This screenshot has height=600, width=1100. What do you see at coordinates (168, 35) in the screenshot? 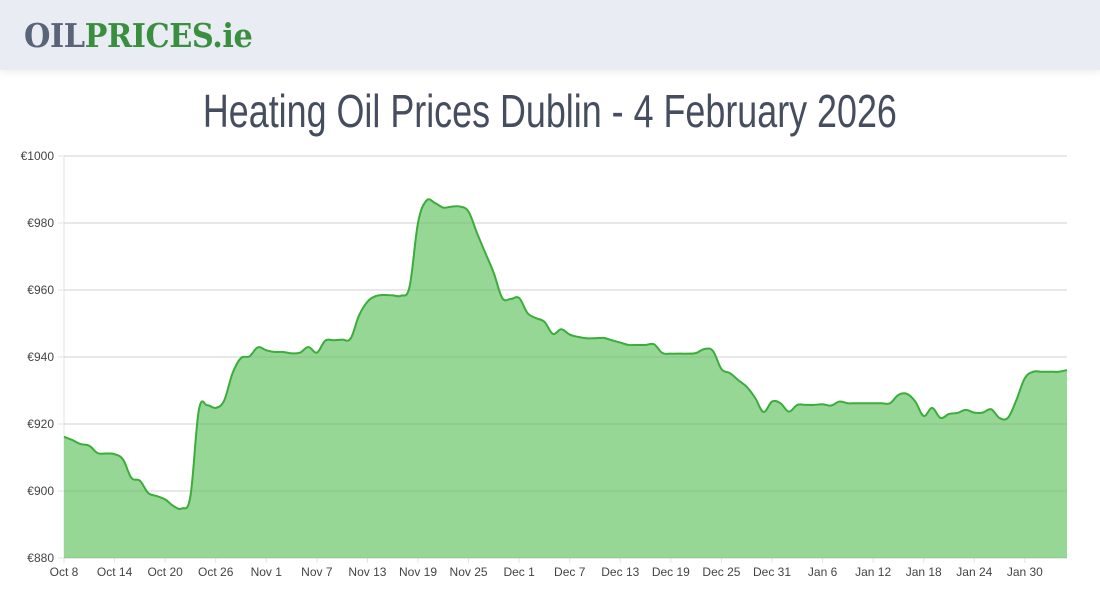
I see `logo-text-prices: PRICES.ie` at bounding box center [168, 35].